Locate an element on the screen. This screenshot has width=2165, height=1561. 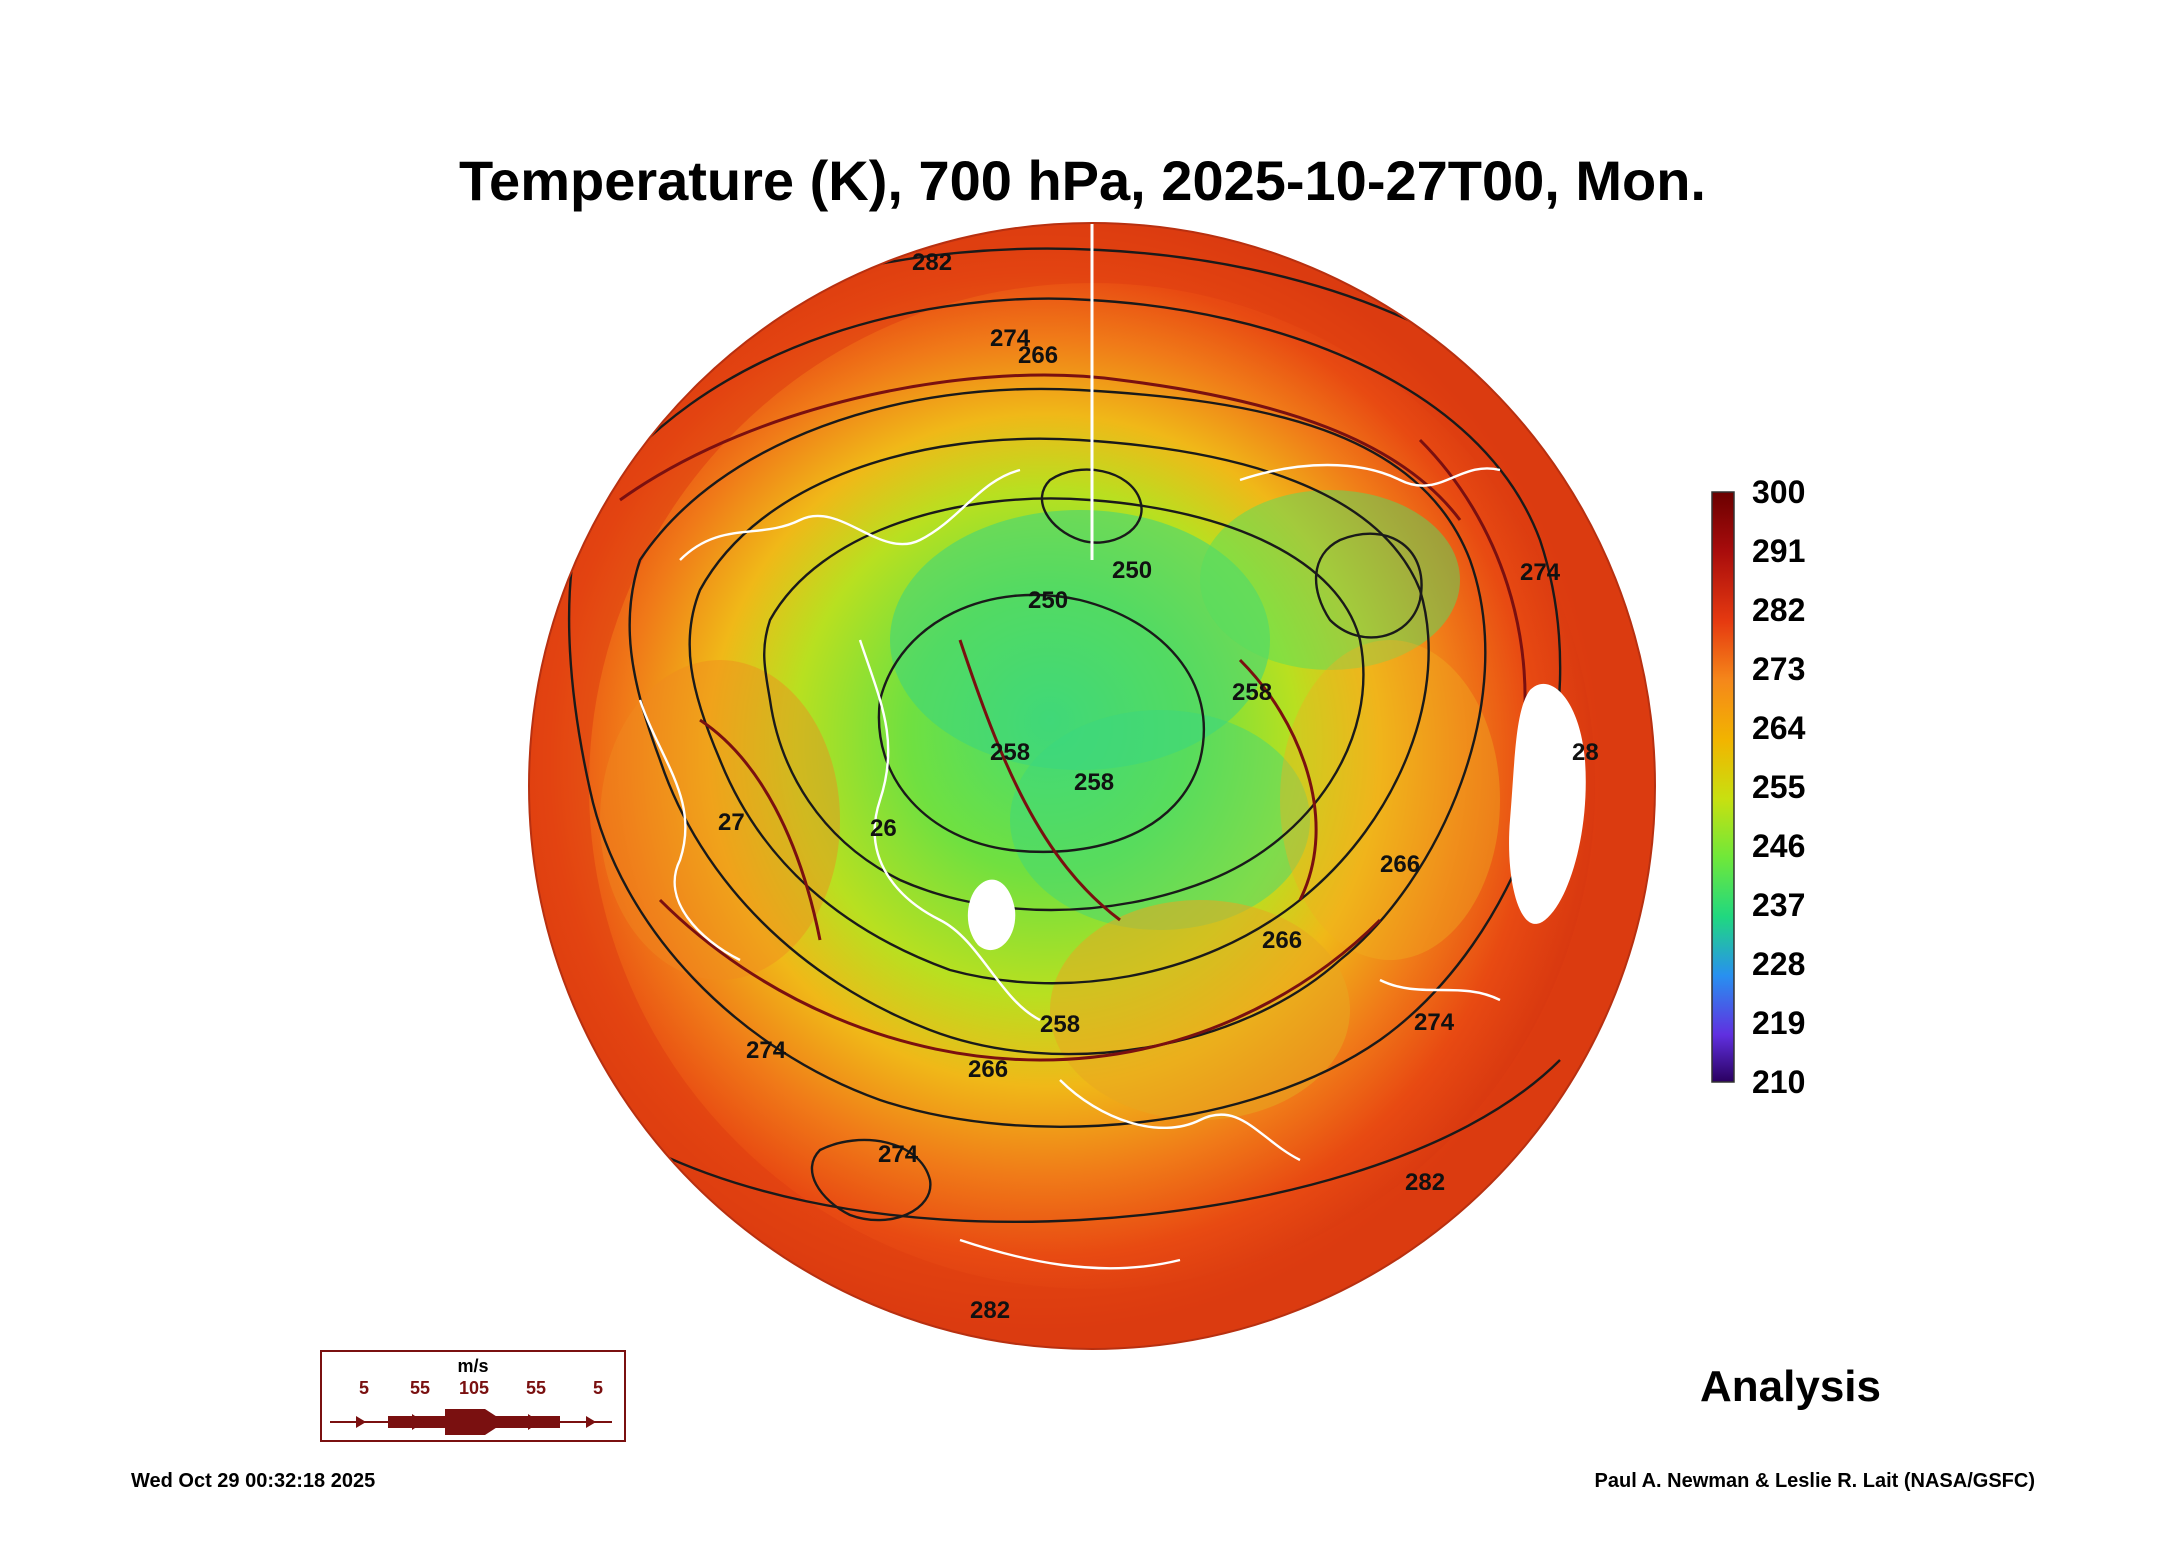
timestamp: Wed Oct 29 00:32:18 2025 is located at coordinates (253, 1481).